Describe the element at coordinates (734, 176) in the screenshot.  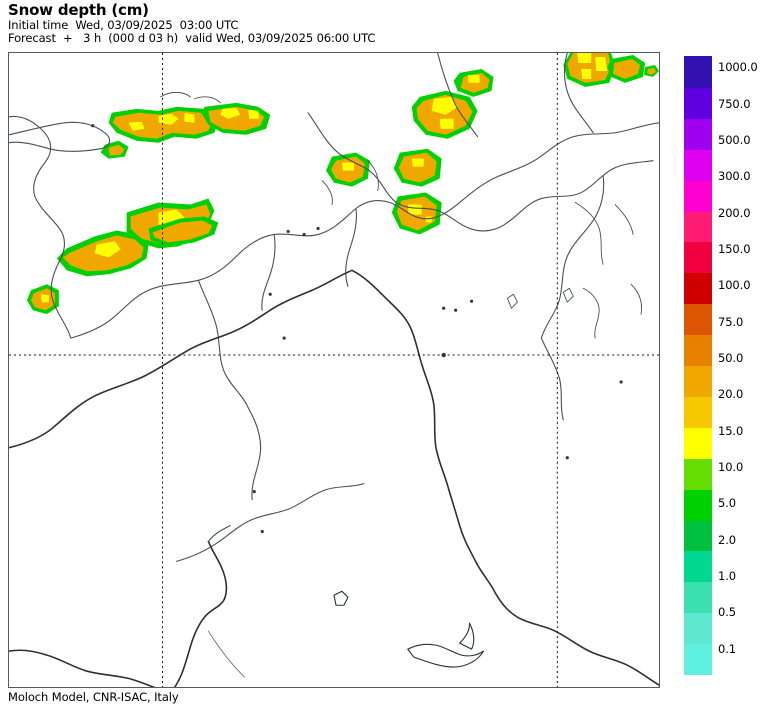
I see `colorbar-tick-300.0: 300.0` at that location.